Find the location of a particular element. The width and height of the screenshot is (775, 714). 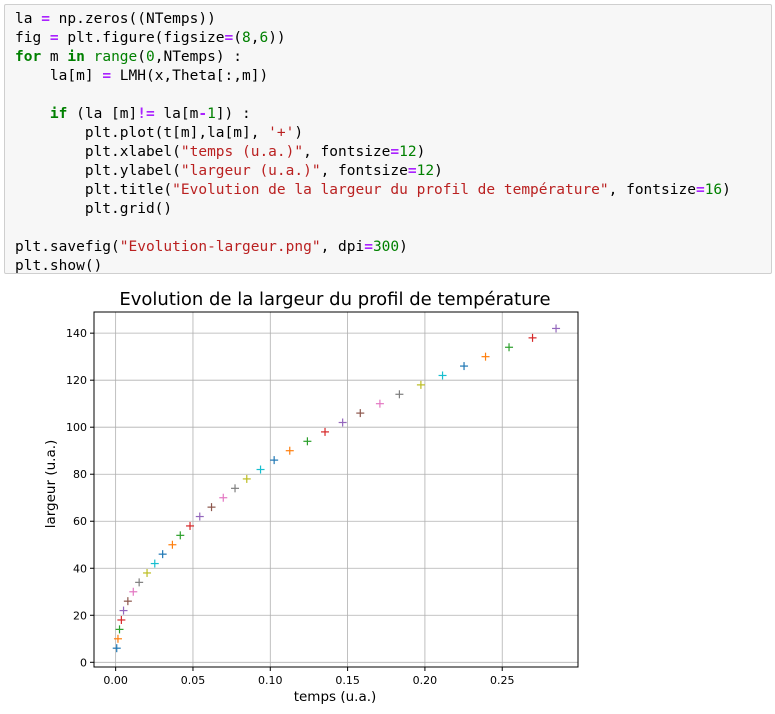

code-line: la[m] = LMH(x,Theta[:,m]) is located at coordinates (141, 76).